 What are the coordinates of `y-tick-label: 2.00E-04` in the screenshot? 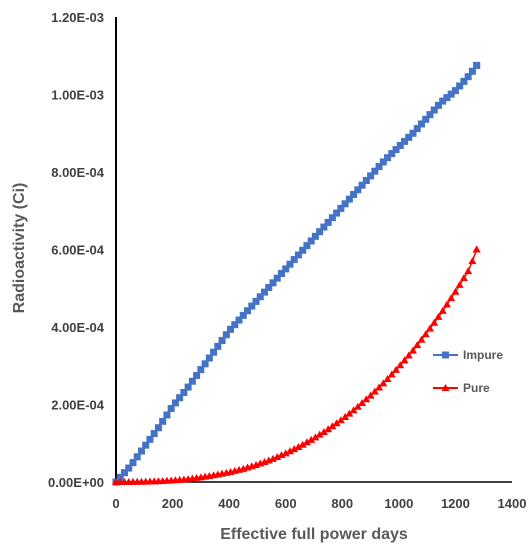 It's located at (78, 405).